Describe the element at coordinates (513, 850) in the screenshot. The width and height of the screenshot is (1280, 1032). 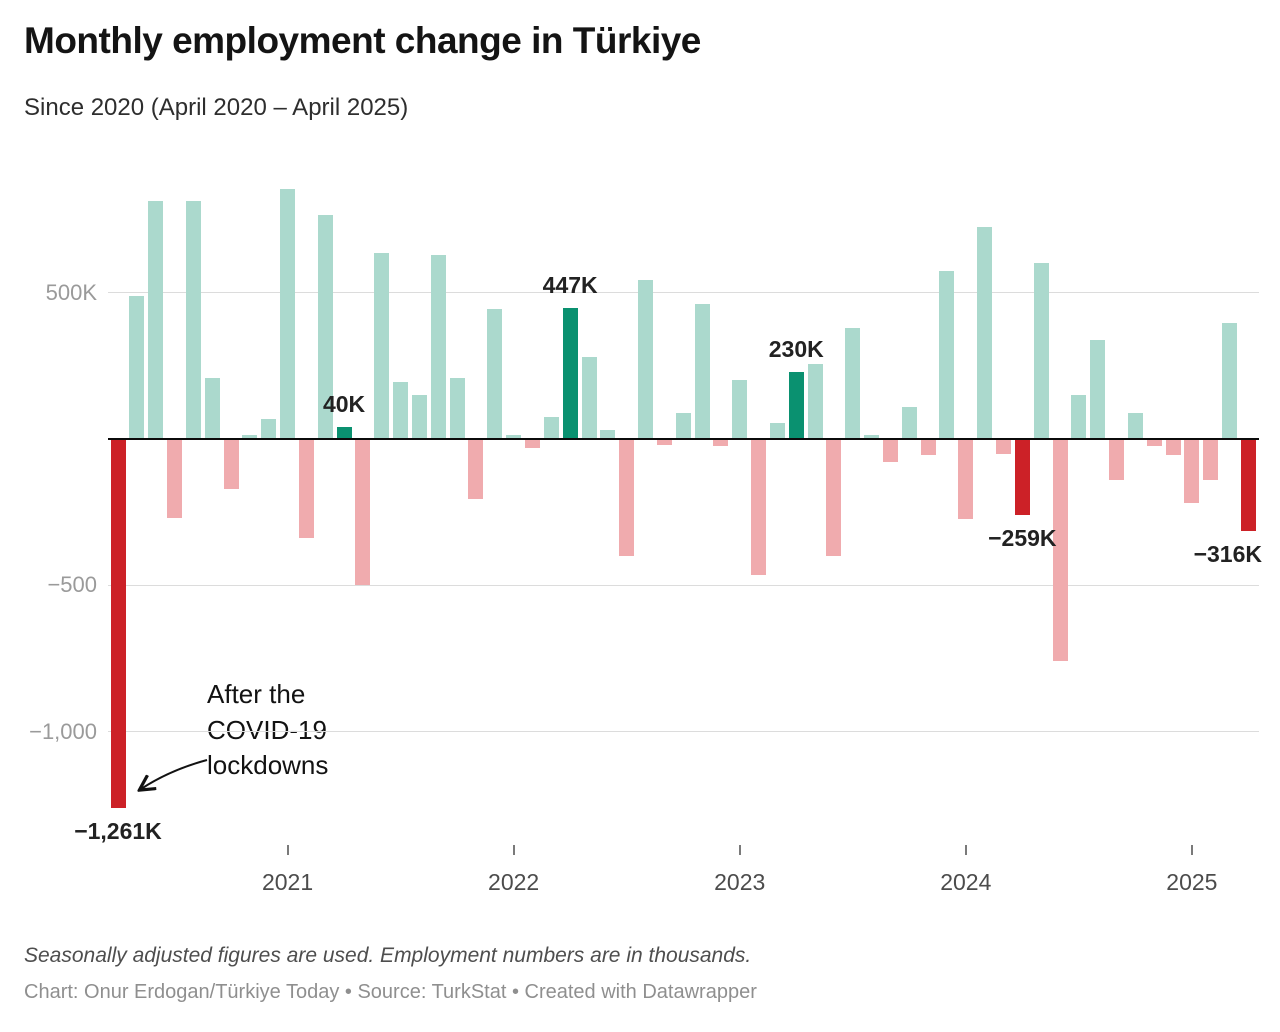
I see `x-tick-2022` at that location.